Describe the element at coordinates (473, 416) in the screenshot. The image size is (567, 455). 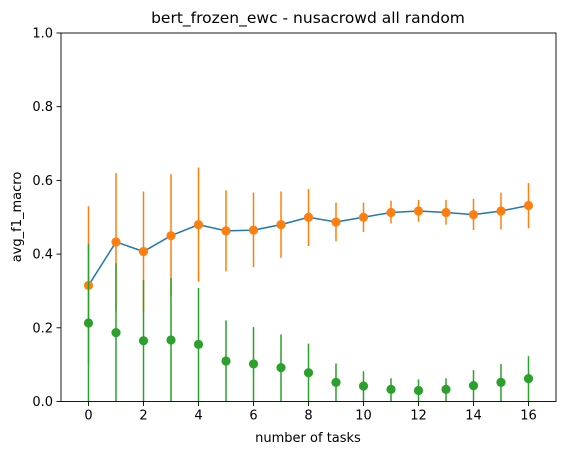
I see `x-tick-label: 14` at that location.